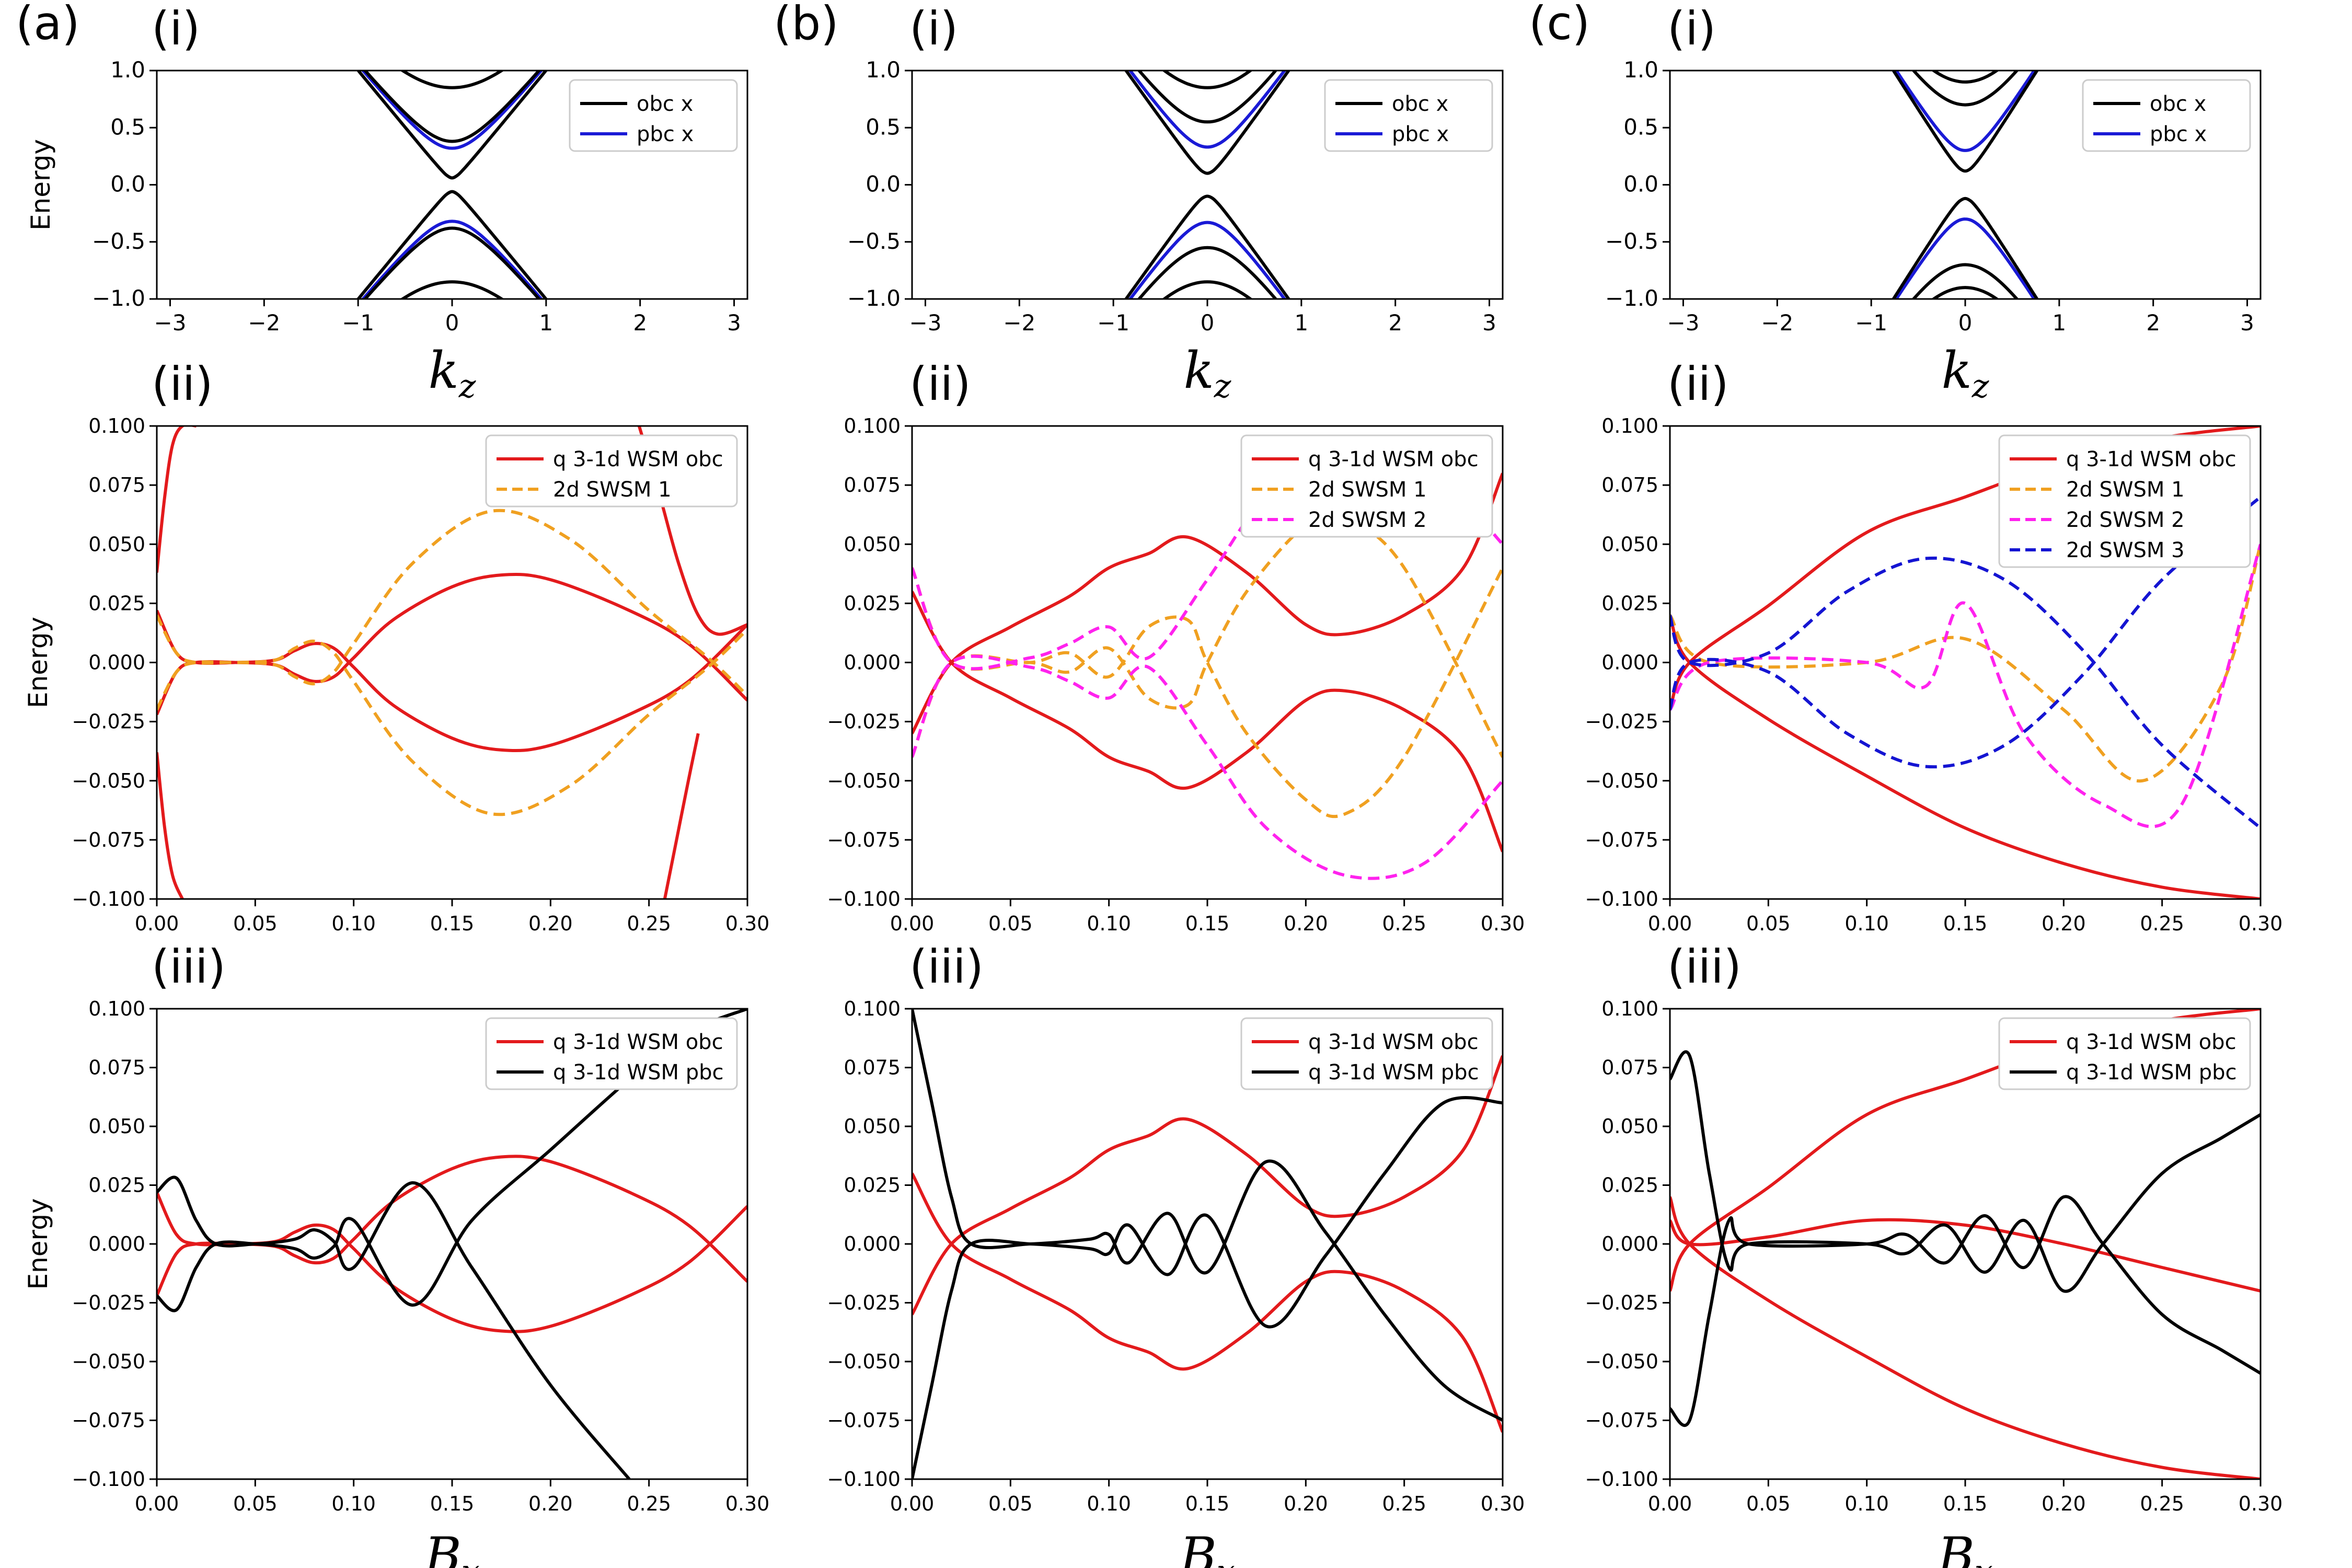 The height and width of the screenshot is (1568, 2352). I want to click on legend-label: 2d SWSM 3, so click(2125, 550).